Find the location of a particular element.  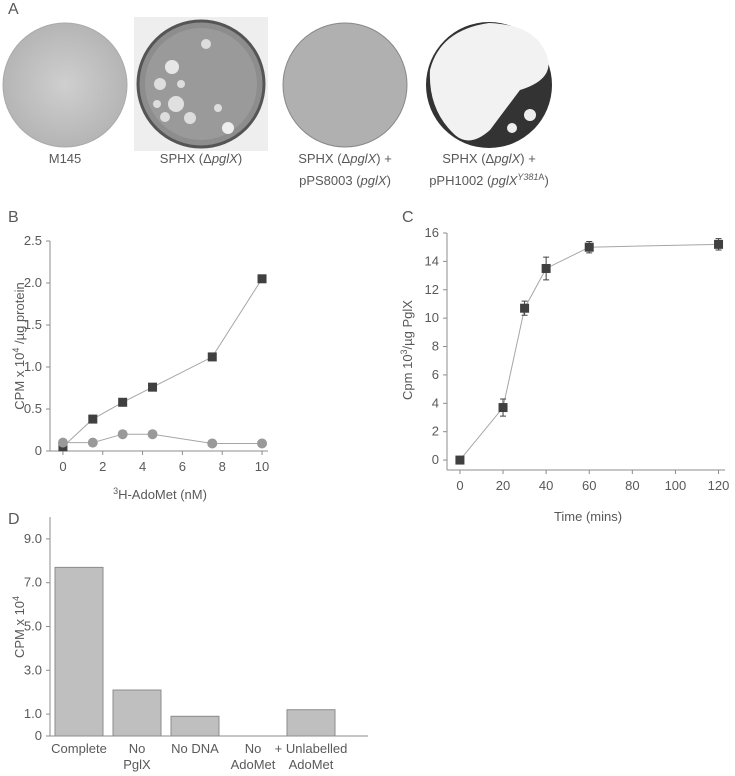

x-tick-label: 4 is located at coordinates (142, 466).